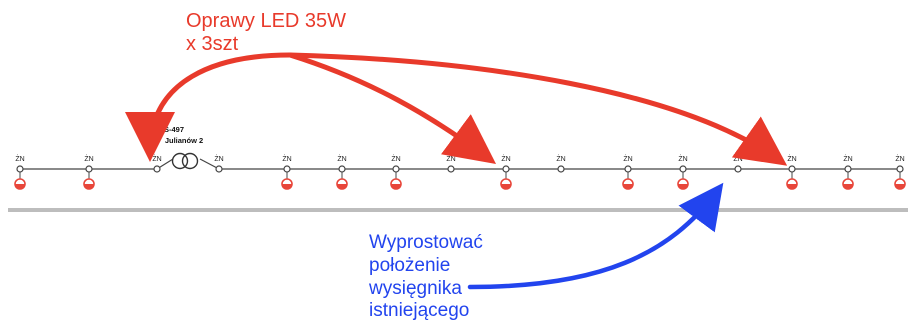 The height and width of the screenshot is (320, 911). I want to click on pole-1: ŻN, so click(20, 172).